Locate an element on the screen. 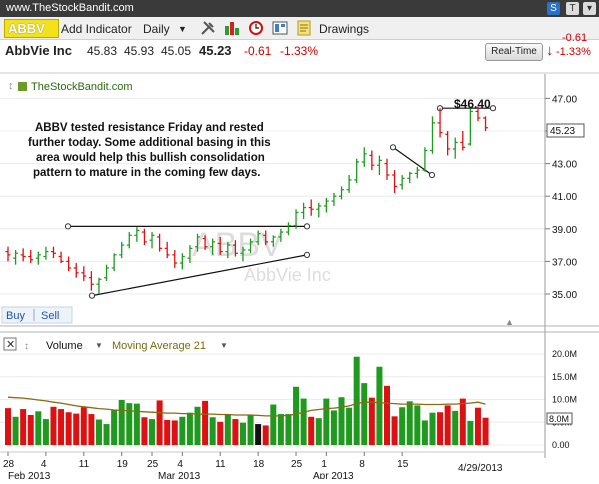  x-tick-label: 19 is located at coordinates (123, 464).